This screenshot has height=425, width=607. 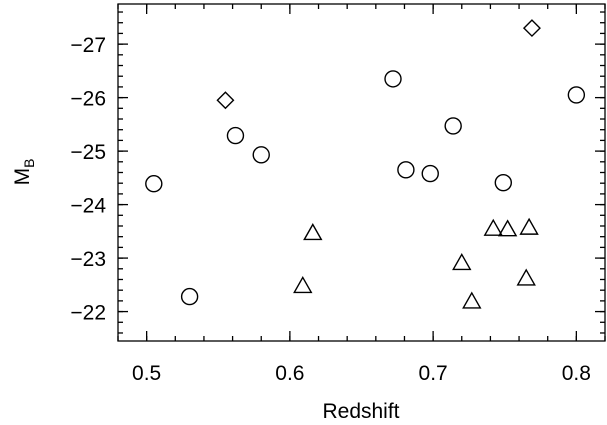 What do you see at coordinates (29, 163) in the screenshot?
I see `y-axis-label-subscript: B` at bounding box center [29, 163].